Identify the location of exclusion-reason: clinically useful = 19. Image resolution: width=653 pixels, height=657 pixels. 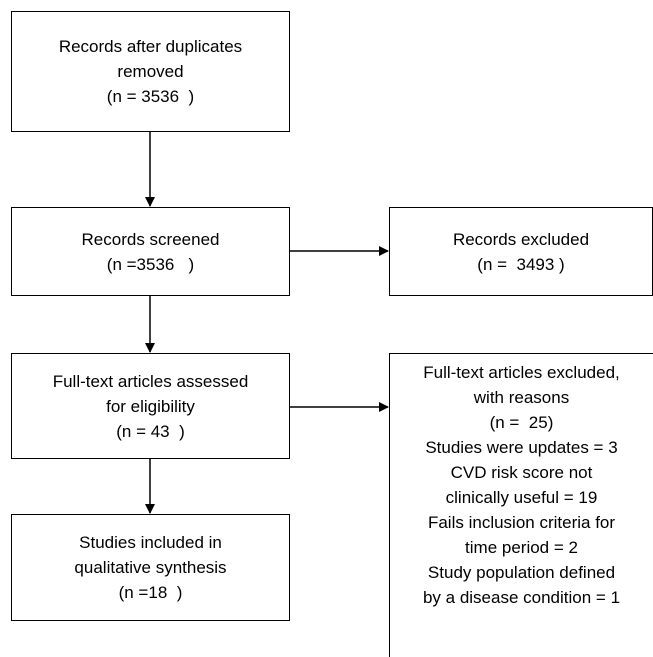
(521, 497).